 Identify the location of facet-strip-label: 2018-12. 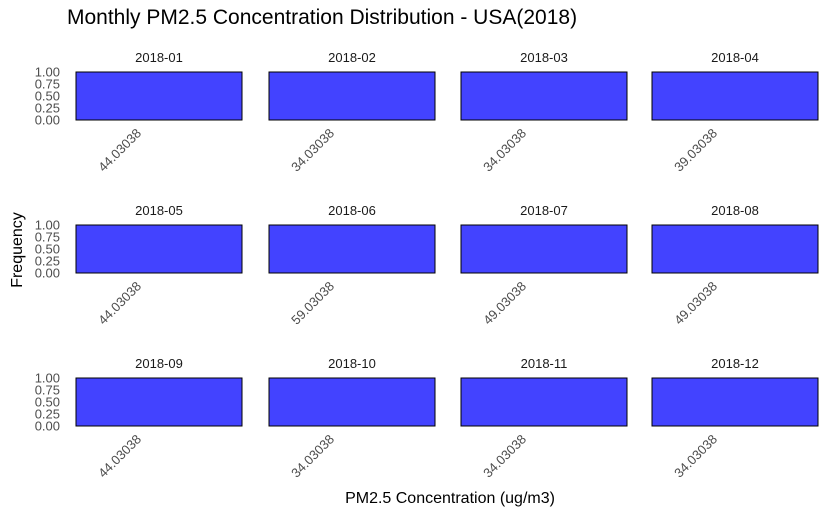
(735, 363).